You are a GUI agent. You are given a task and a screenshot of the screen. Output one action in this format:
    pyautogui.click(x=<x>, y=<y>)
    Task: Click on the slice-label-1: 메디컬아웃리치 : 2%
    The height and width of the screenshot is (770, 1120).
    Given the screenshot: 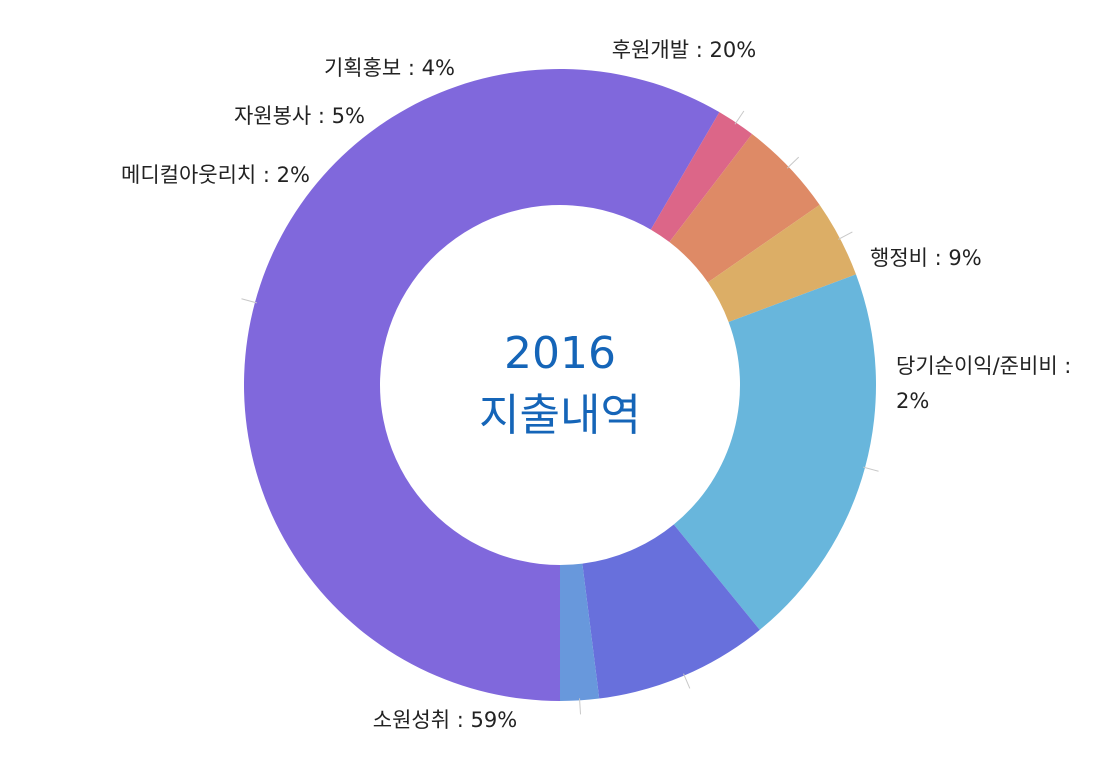 What is the action you would take?
    pyautogui.click(x=215, y=175)
    